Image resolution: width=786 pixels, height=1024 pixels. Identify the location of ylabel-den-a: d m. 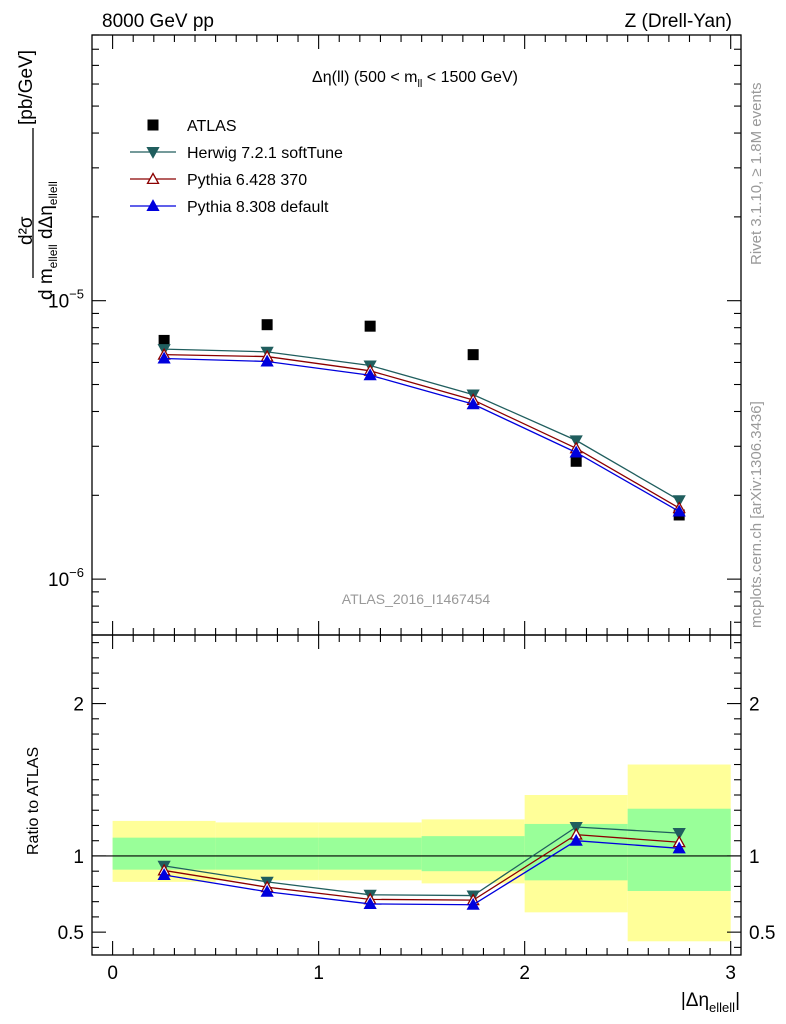
(46, 284).